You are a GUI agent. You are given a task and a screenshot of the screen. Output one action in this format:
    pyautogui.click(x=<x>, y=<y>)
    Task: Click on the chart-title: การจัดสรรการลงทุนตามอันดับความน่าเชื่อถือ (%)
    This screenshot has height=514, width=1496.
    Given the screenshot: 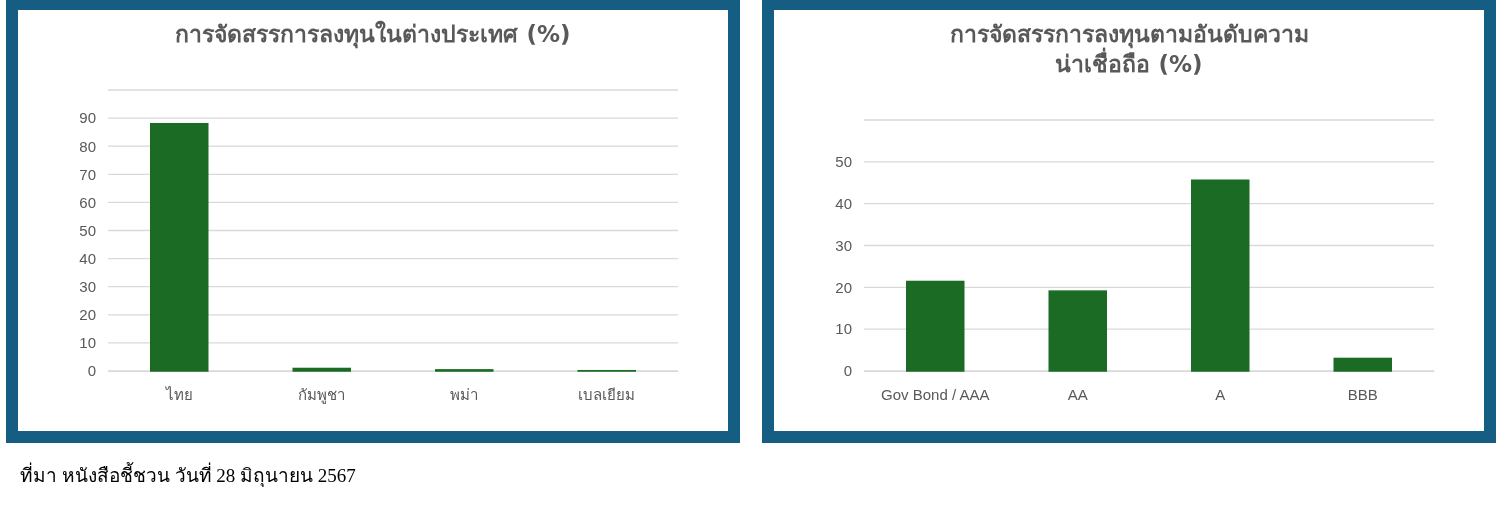 What is the action you would take?
    pyautogui.click(x=1129, y=49)
    